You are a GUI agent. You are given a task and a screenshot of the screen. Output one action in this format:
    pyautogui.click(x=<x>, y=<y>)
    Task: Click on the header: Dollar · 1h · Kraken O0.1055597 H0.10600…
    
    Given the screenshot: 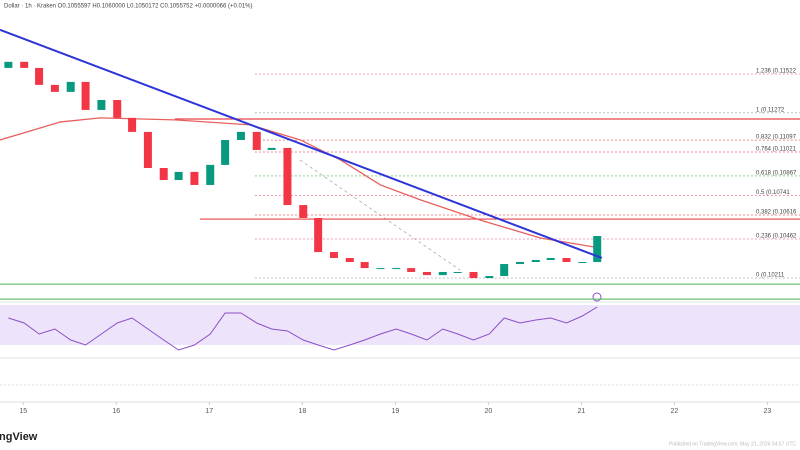 What is the action you would take?
    pyautogui.click(x=128, y=7)
    